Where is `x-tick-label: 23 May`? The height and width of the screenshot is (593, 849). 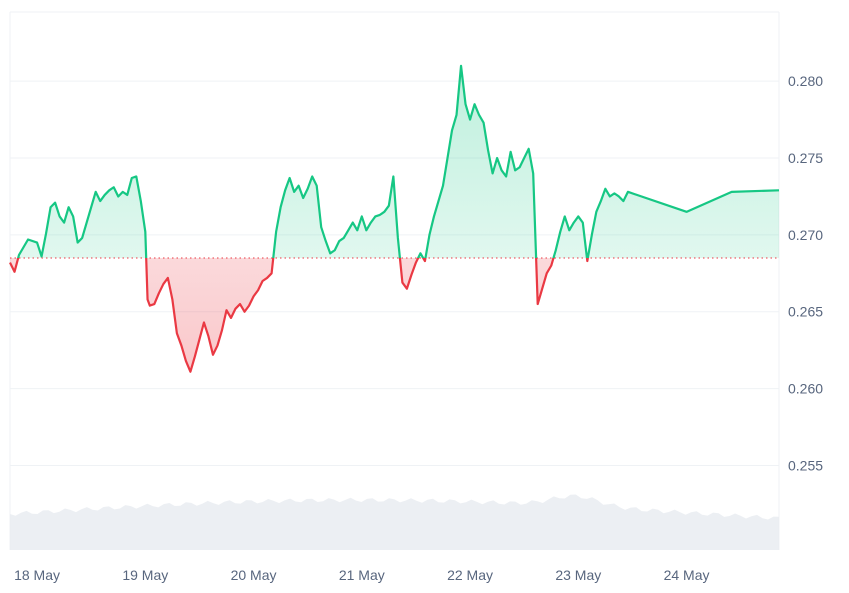 x-tick-label: 23 May is located at coordinates (578, 575).